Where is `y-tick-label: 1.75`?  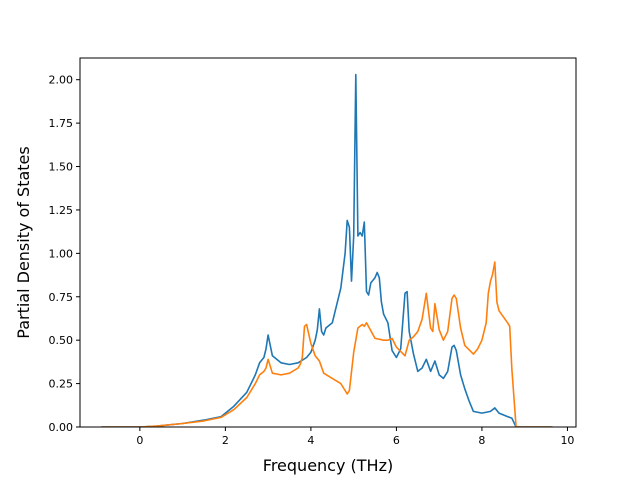 y-tick-label: 1.75 is located at coordinates (61, 123).